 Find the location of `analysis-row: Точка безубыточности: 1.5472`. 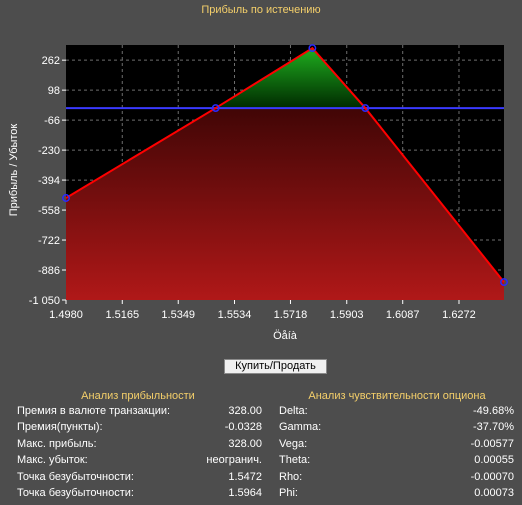

analysis-row: Точка безубыточности: 1.5472 is located at coordinates (139, 477).